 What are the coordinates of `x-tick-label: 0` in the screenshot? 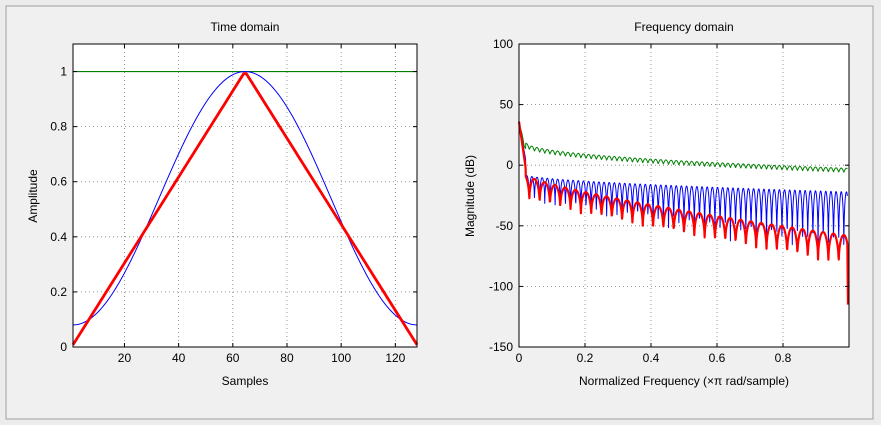 It's located at (519, 358).